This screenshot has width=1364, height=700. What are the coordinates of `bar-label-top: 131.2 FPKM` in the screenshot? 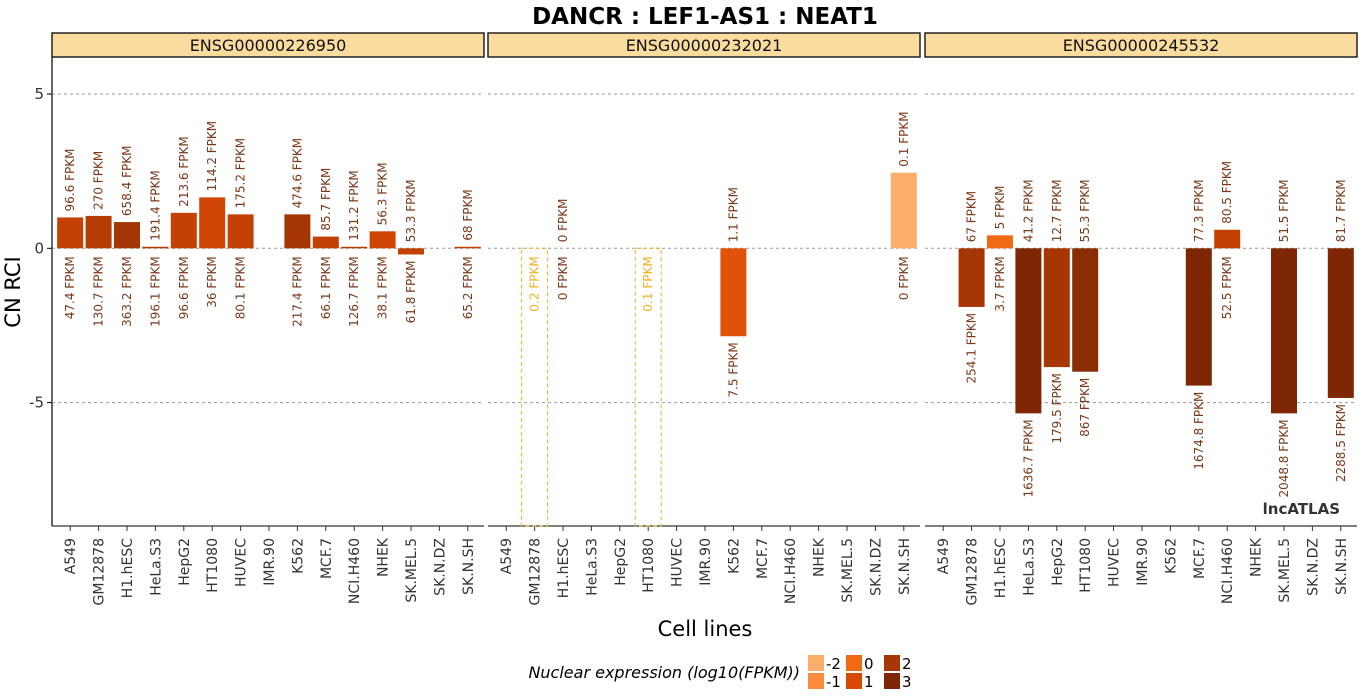 It's located at (354, 205).